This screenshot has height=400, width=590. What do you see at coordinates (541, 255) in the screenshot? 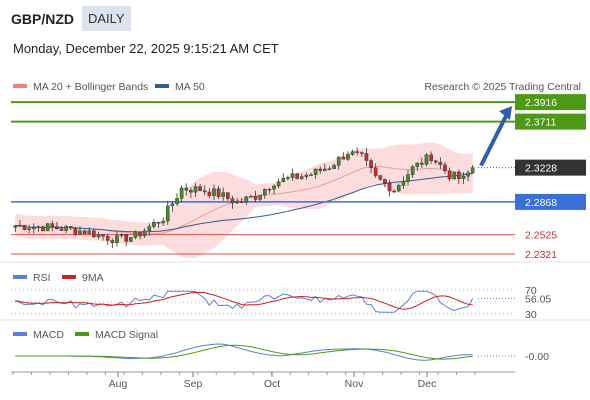
I see `level-label-2-2321: 2.2321` at bounding box center [541, 255].